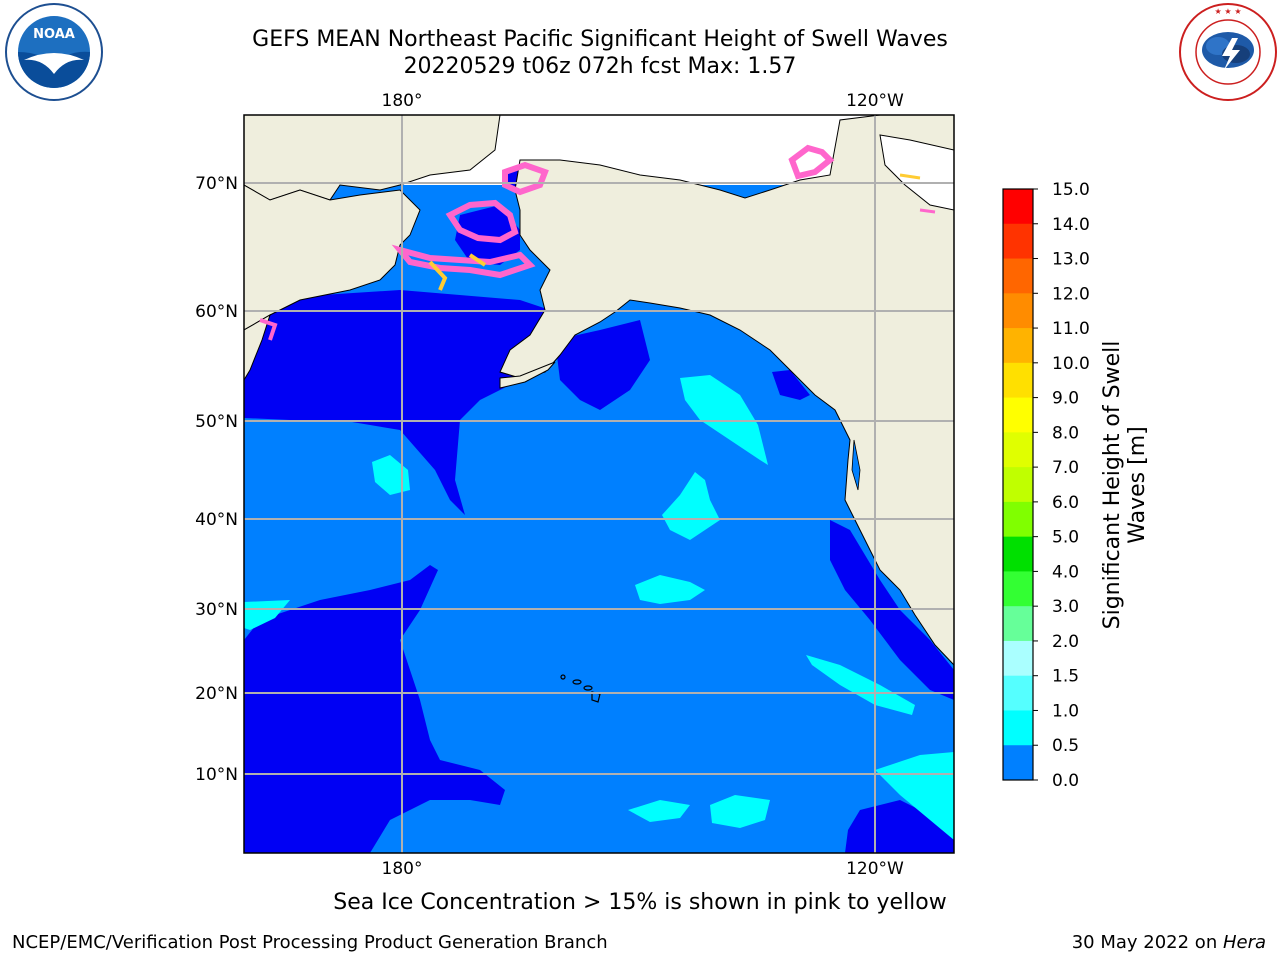  Describe the element at coordinates (1065, 677) in the screenshot. I see `colorbar-tick-label: 1.5` at that location.